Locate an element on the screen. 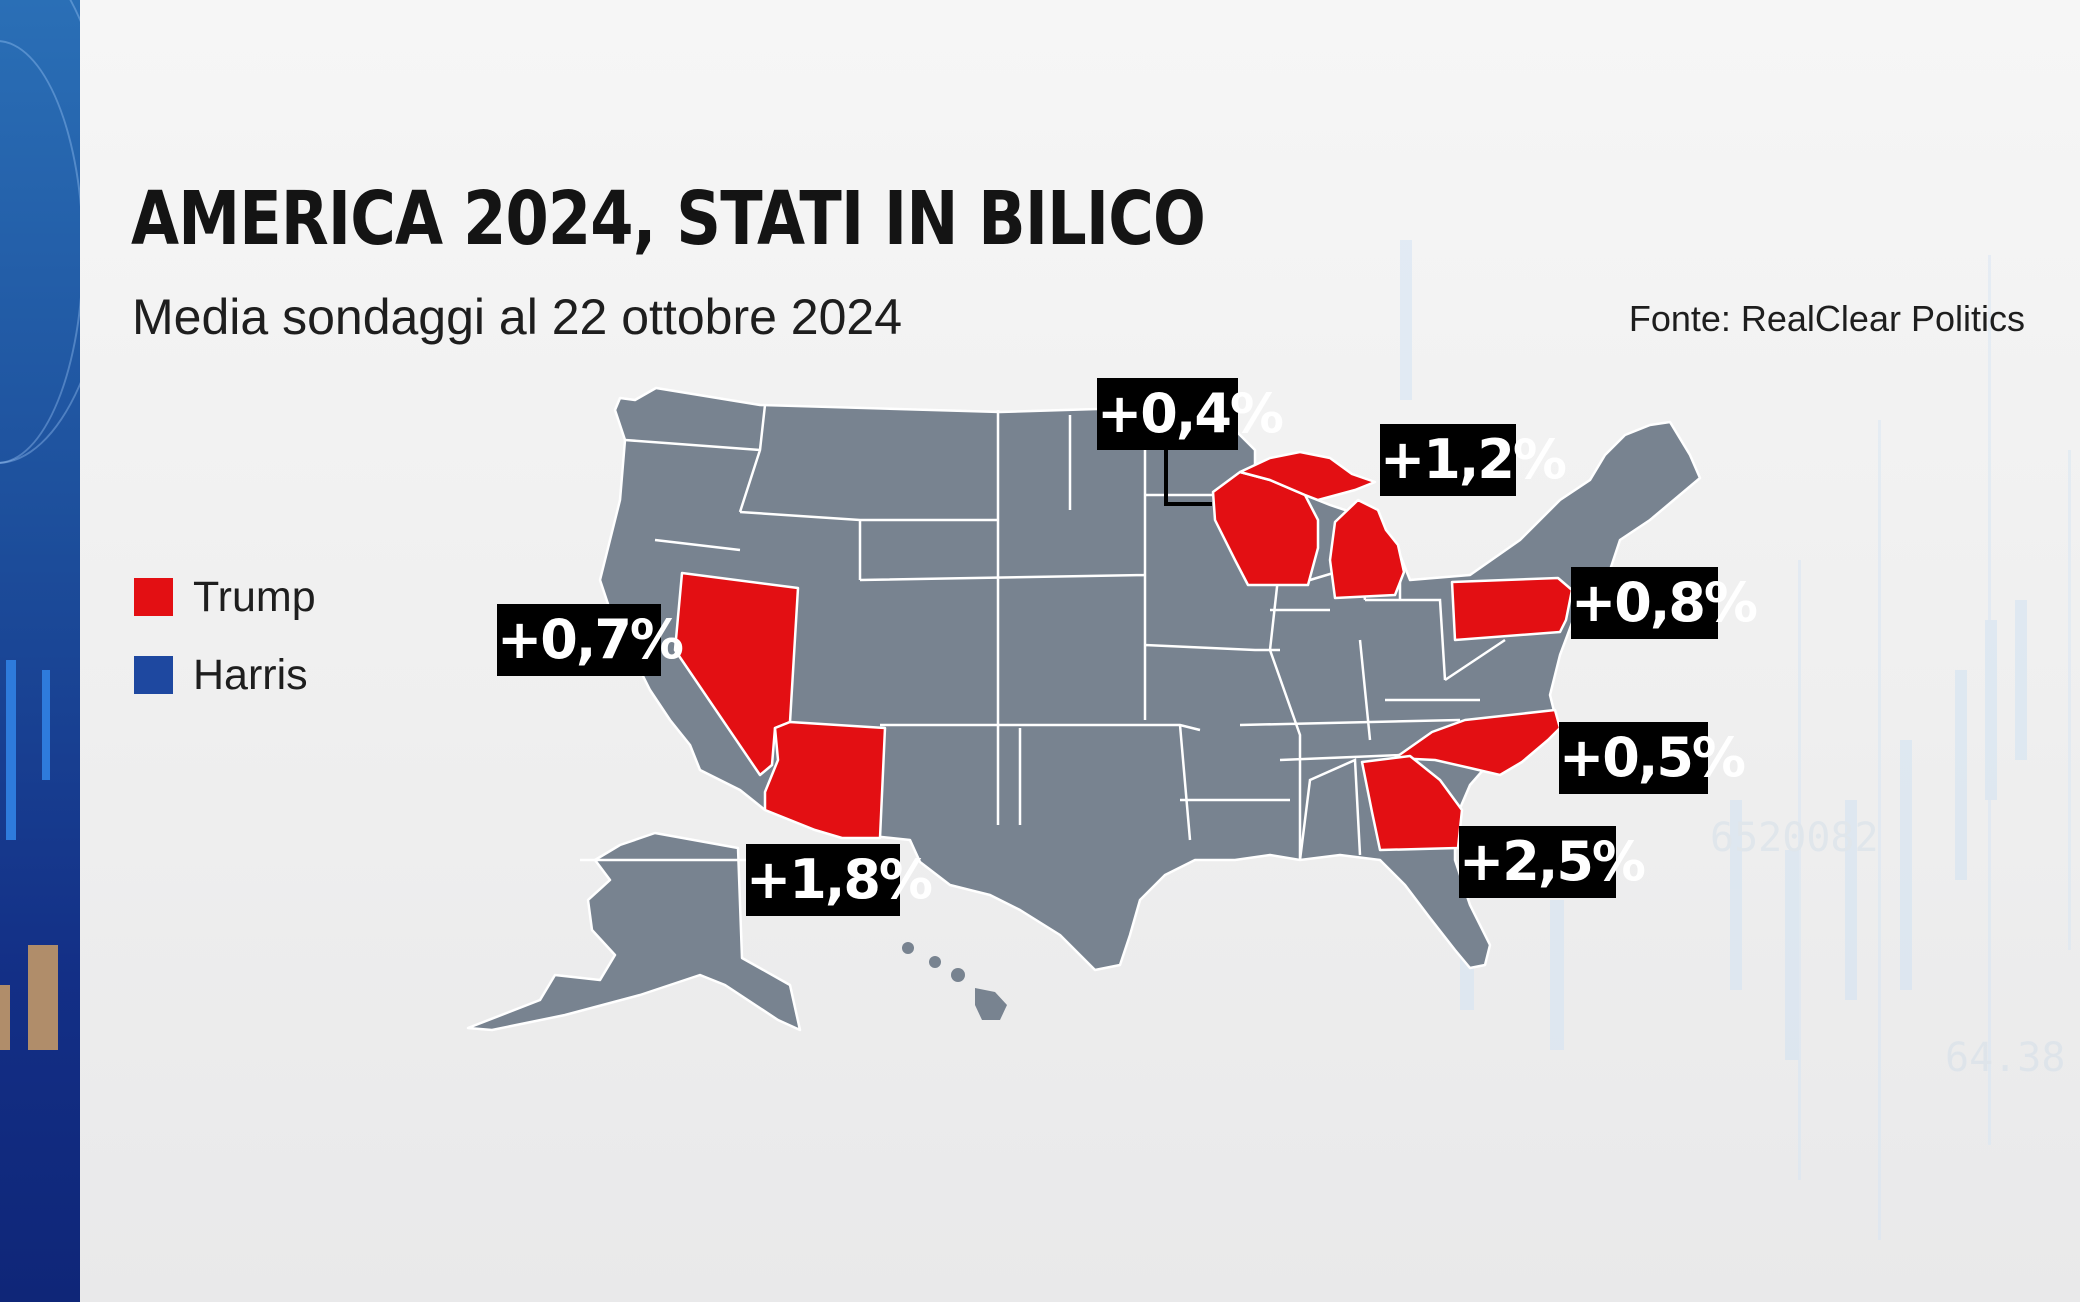 The image size is (2080, 1302). hawaii-shape is located at coordinates (954, 981).